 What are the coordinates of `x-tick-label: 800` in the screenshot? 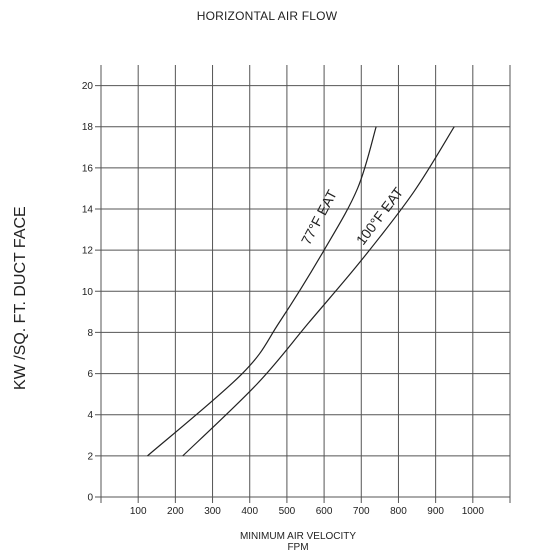 It's located at (398, 511).